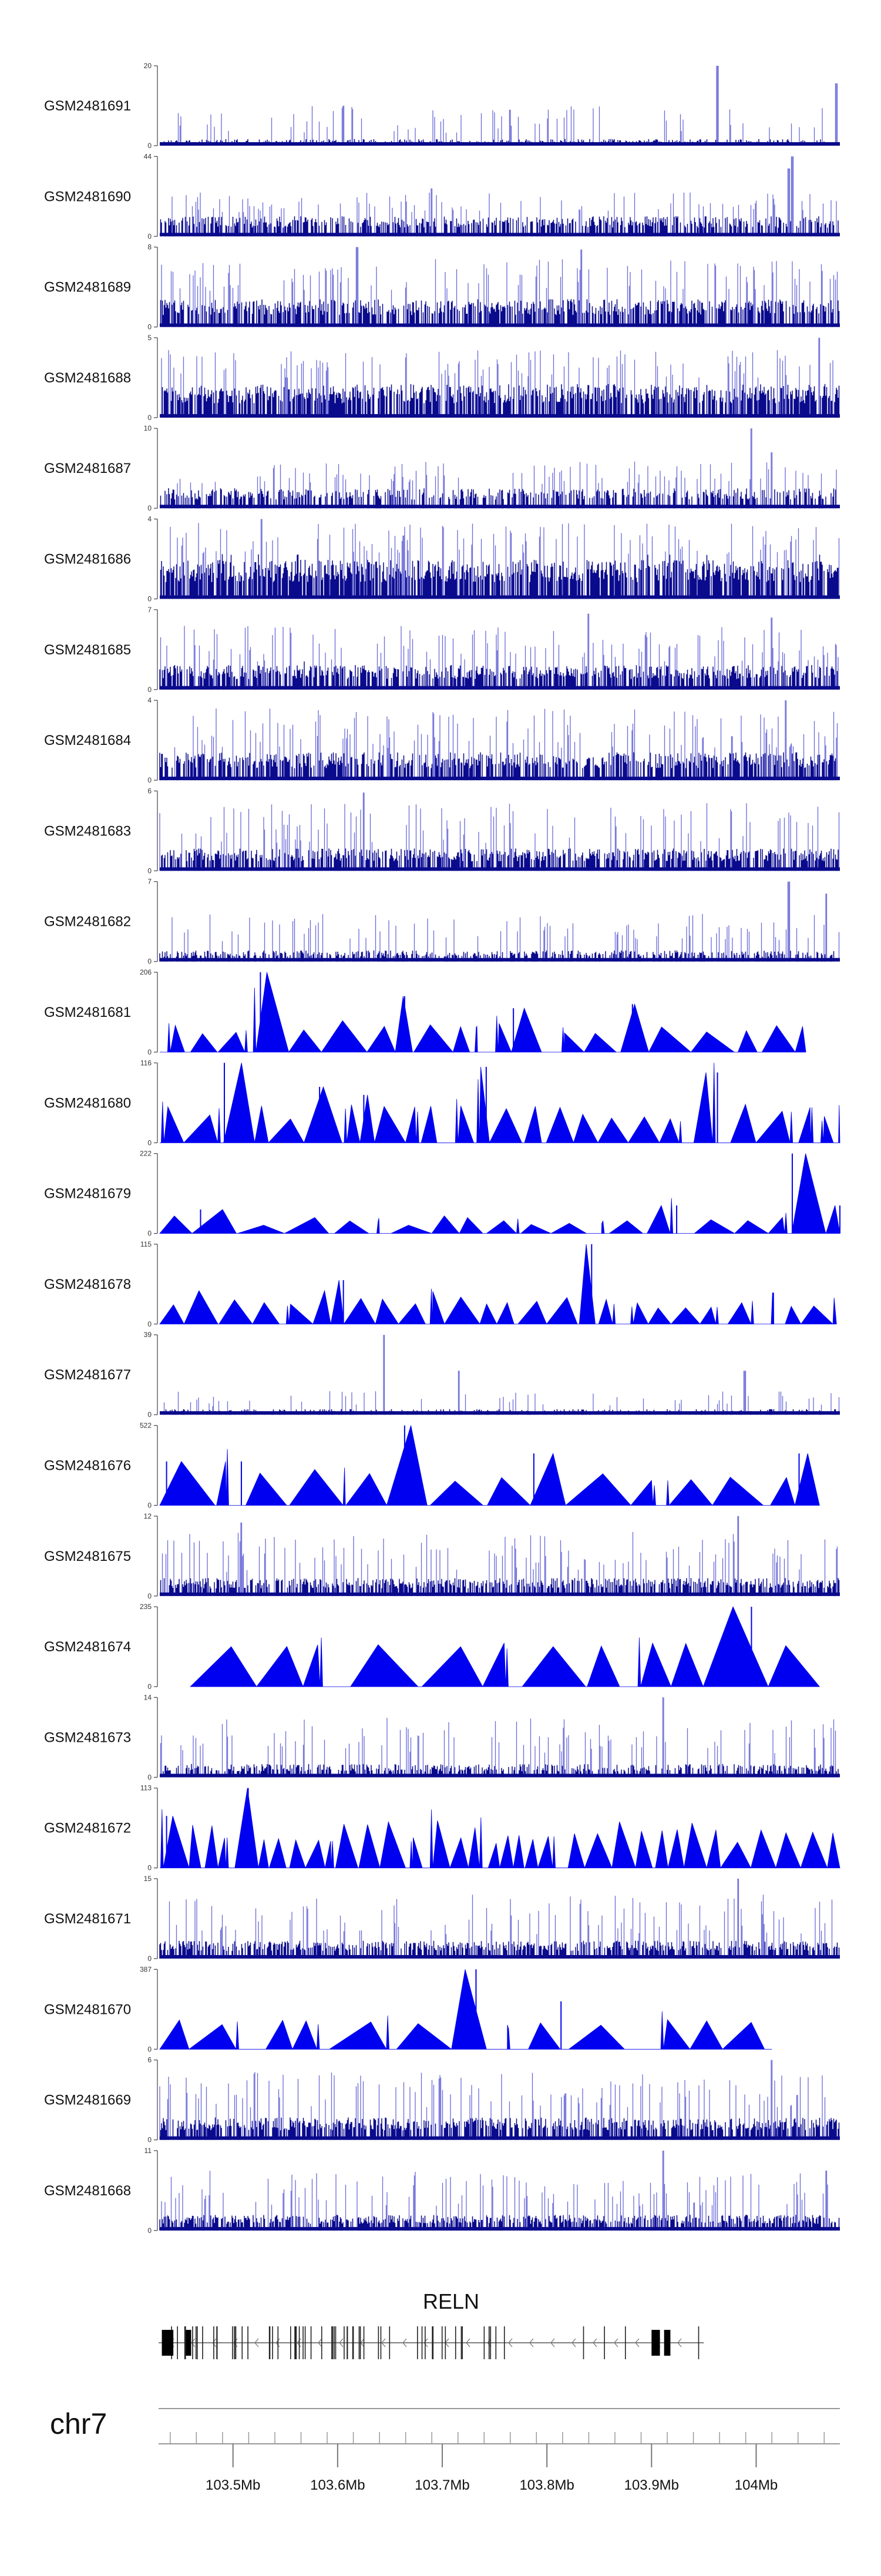 The image size is (881, 2576). I want to click on track-GSM2481682: GSM2481682 7 0, so click(442, 922).